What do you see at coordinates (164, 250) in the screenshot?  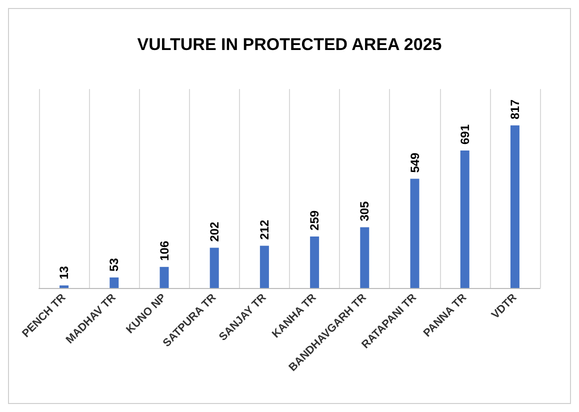 I see `data-label: 106` at bounding box center [164, 250].